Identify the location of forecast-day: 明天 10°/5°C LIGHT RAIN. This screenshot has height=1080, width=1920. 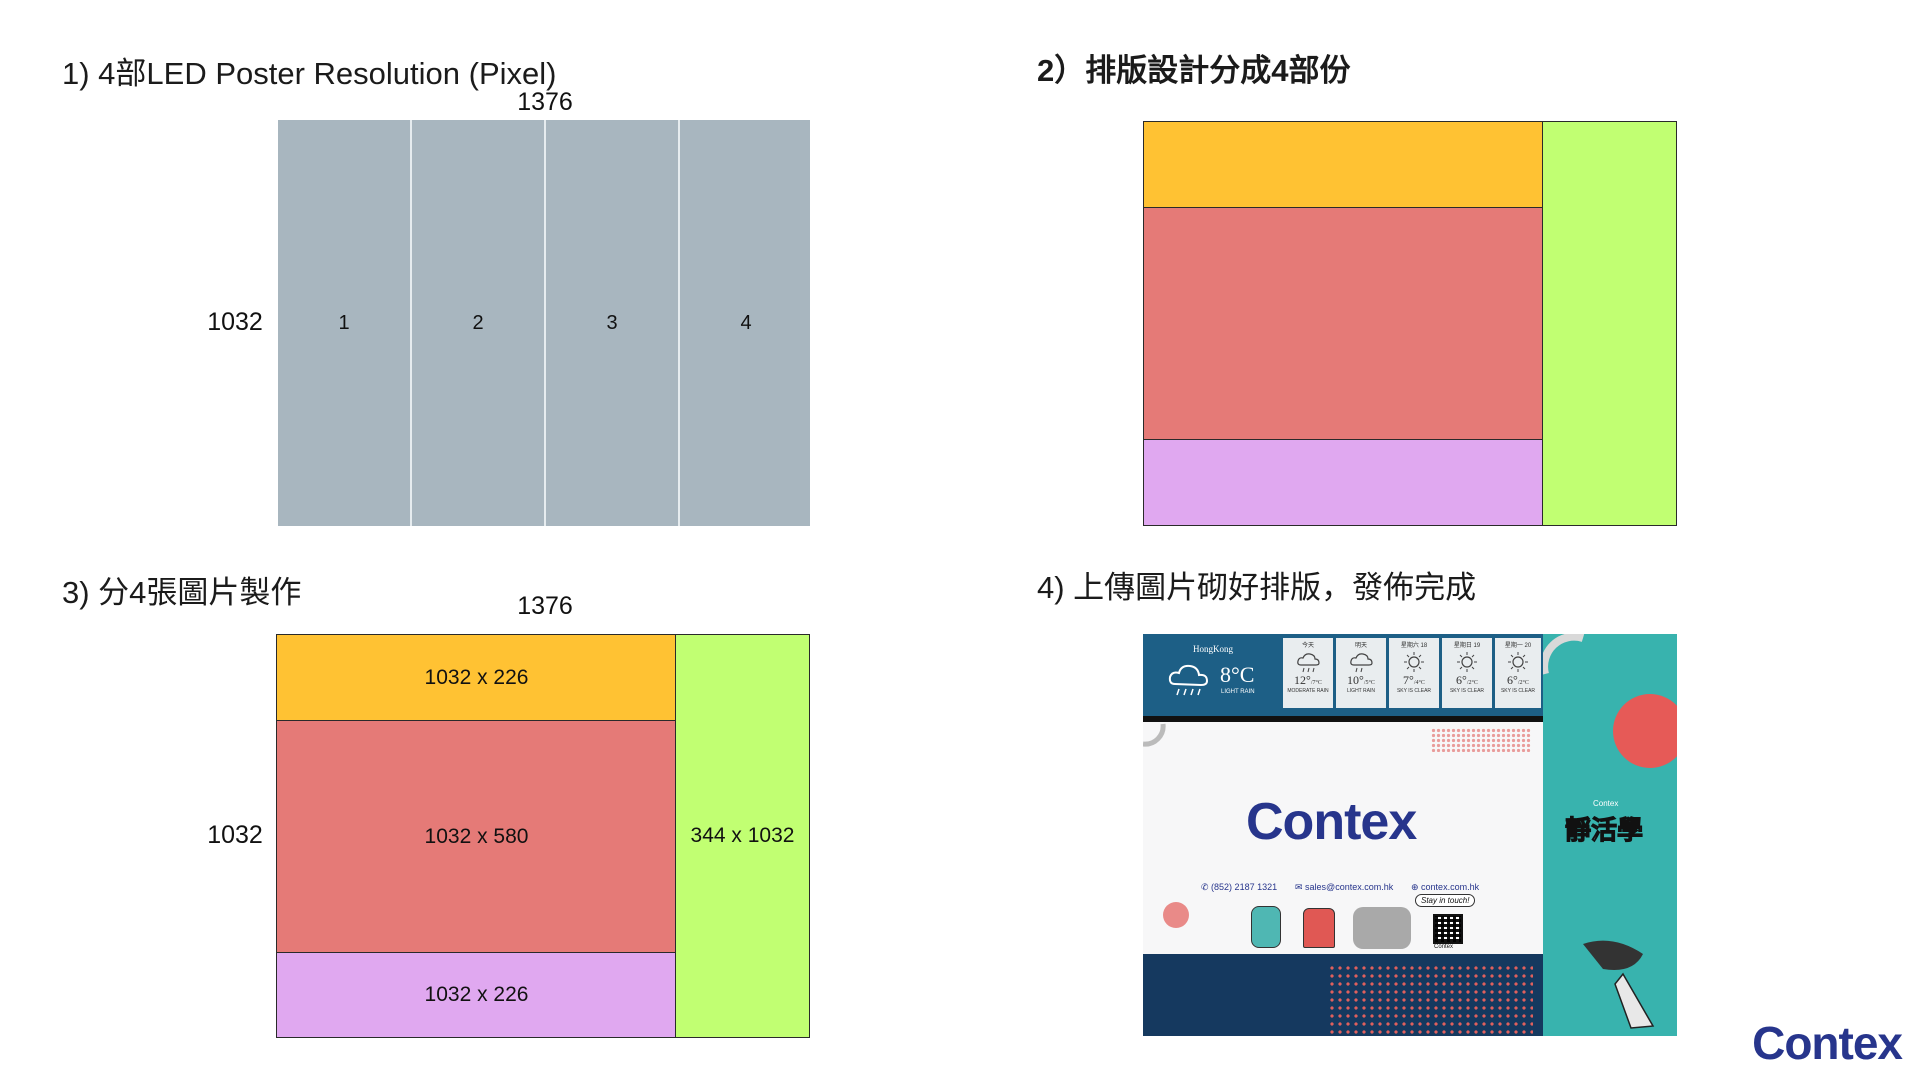
(1361, 673).